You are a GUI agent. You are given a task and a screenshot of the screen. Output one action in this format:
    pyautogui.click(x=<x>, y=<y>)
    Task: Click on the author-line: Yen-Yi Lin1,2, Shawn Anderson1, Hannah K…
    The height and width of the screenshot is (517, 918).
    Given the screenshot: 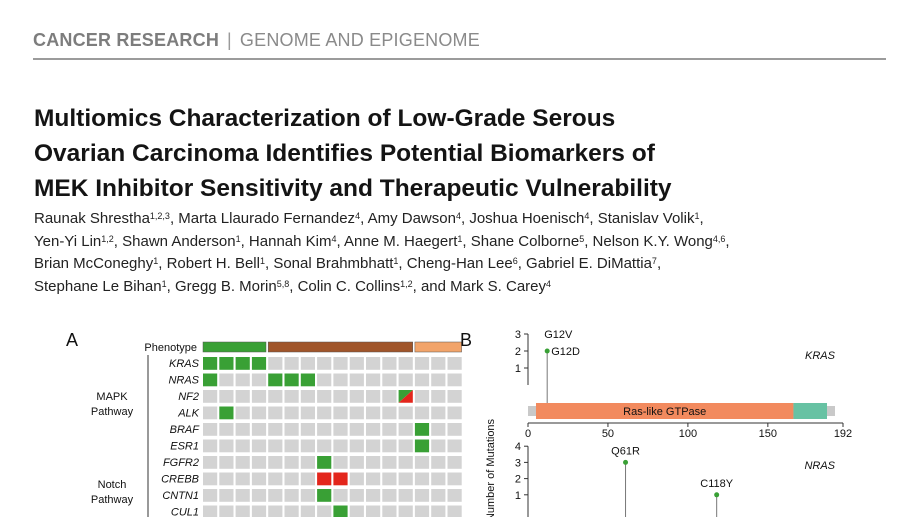 What is the action you would take?
    pyautogui.click(x=449, y=242)
    